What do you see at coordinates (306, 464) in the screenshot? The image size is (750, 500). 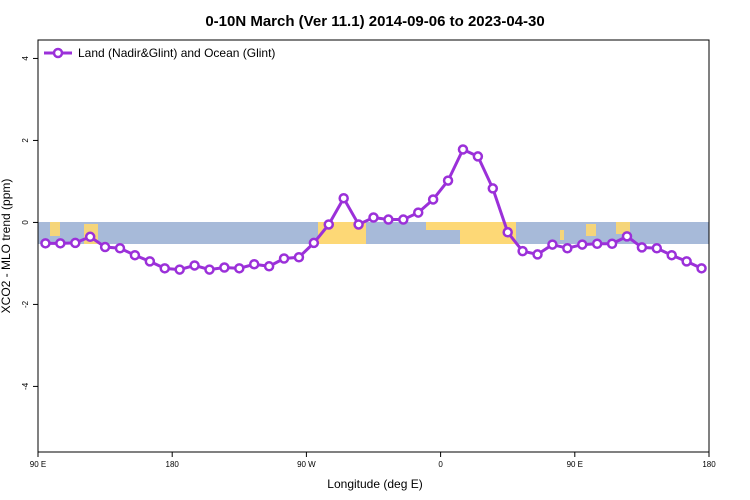 I see `x-tick-label: 90 W` at bounding box center [306, 464].